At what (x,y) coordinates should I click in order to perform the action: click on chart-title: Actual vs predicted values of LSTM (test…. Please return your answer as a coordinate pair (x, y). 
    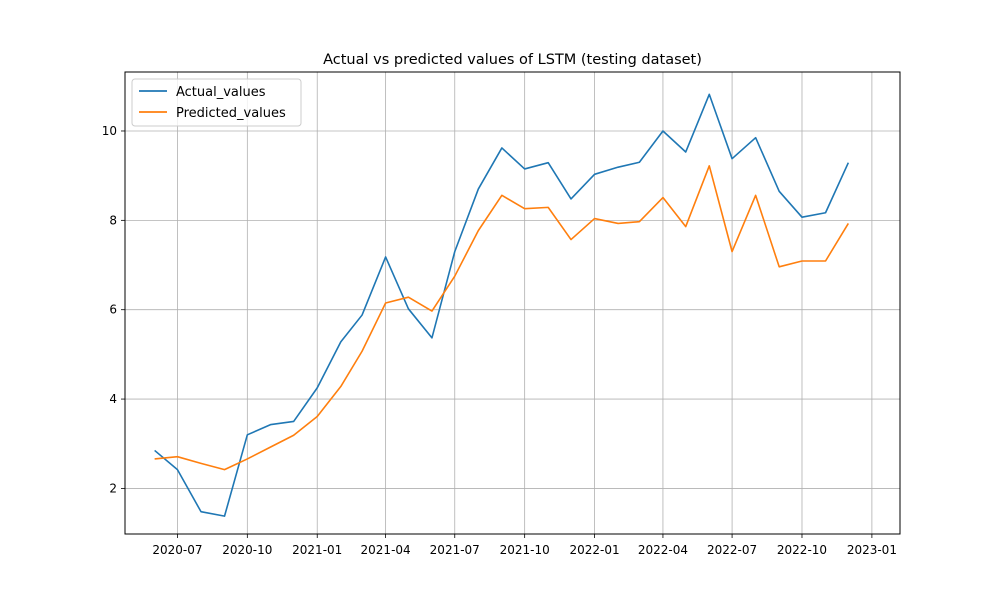
    Looking at the image, I should click on (512, 60).